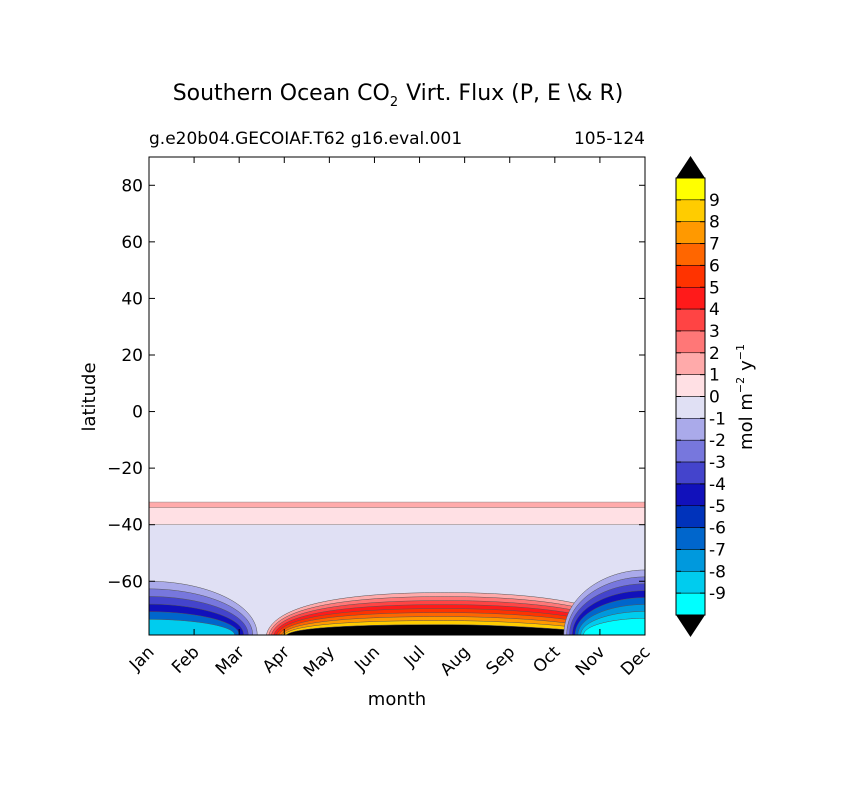 This screenshot has height=788, width=841. Describe the element at coordinates (591, 661) in the screenshot. I see `x-tick-label: Nov` at that location.